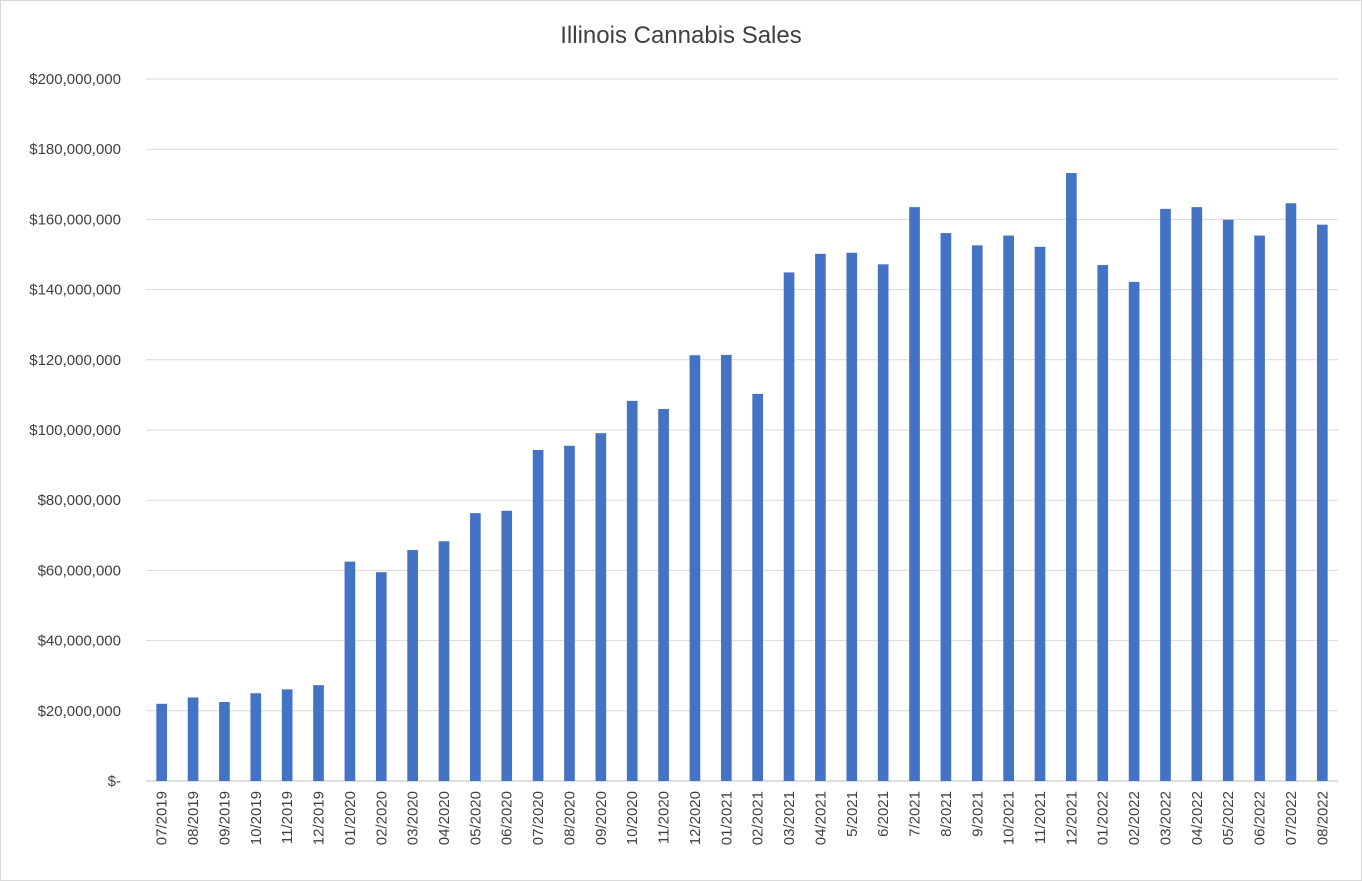 This screenshot has height=881, width=1362. What do you see at coordinates (569, 818) in the screenshot?
I see `x-tick-label: 08/2020` at bounding box center [569, 818].